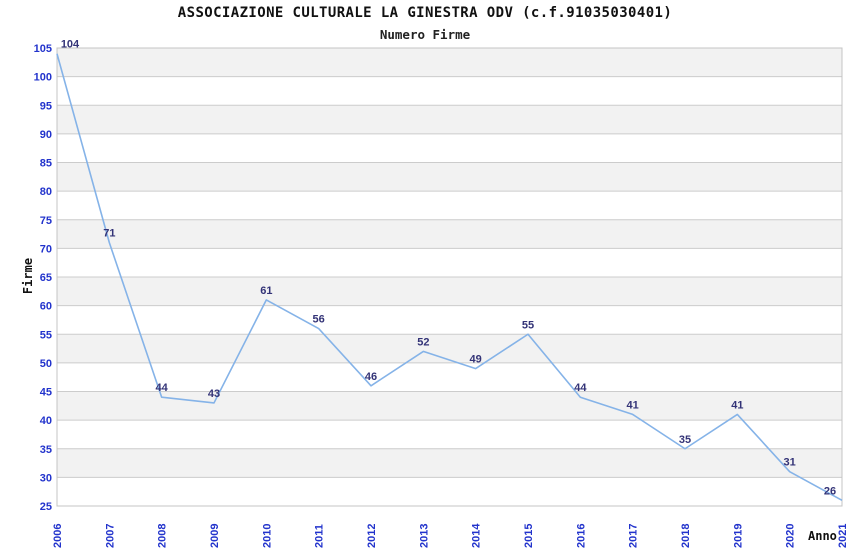  Describe the element at coordinates (215, 536) in the screenshot. I see `x-tick-label: 2009` at that location.